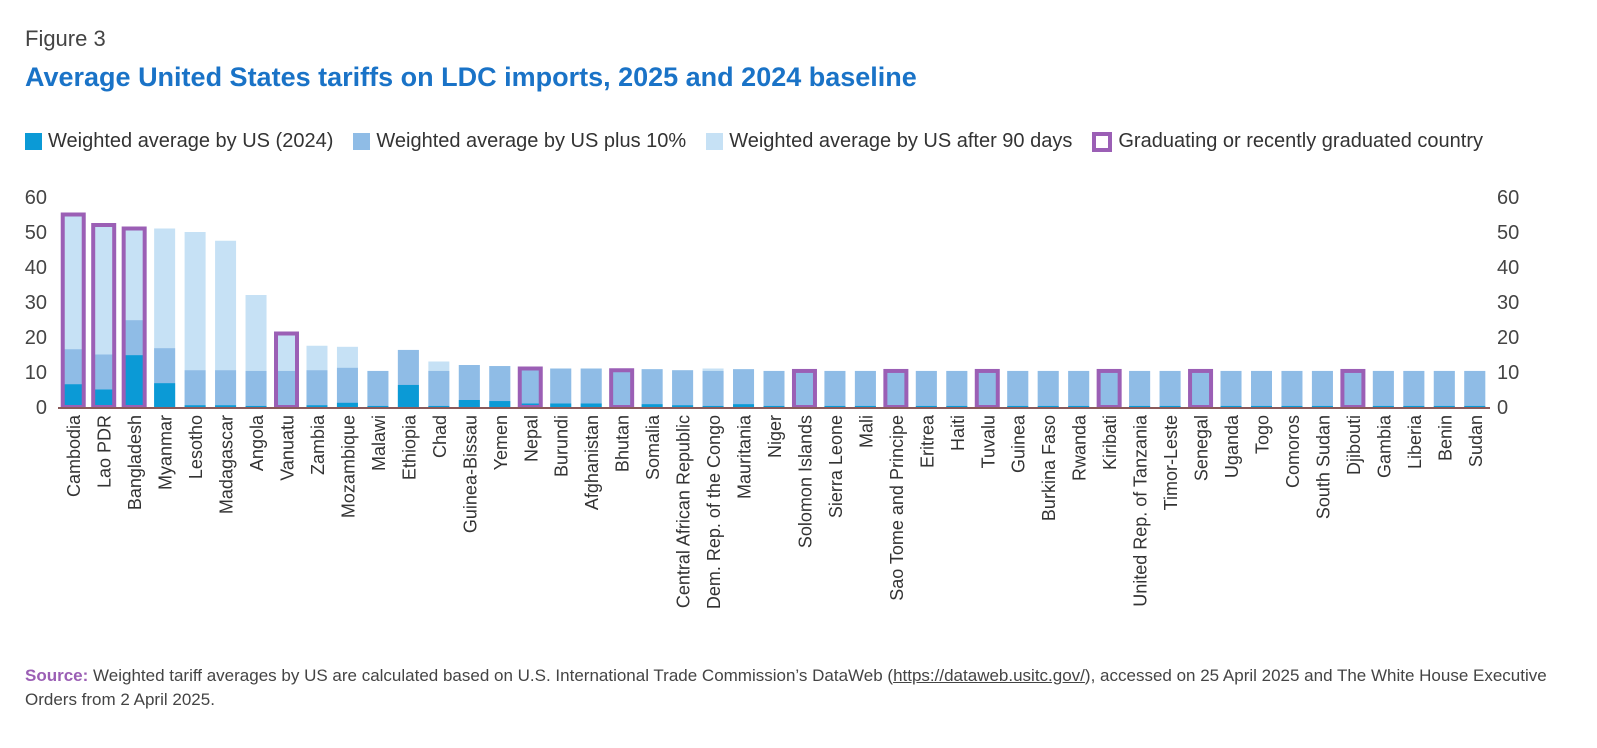 The width and height of the screenshot is (1597, 748). Describe the element at coordinates (1508, 338) in the screenshot. I see `y-tick-right-20: 20` at that location.